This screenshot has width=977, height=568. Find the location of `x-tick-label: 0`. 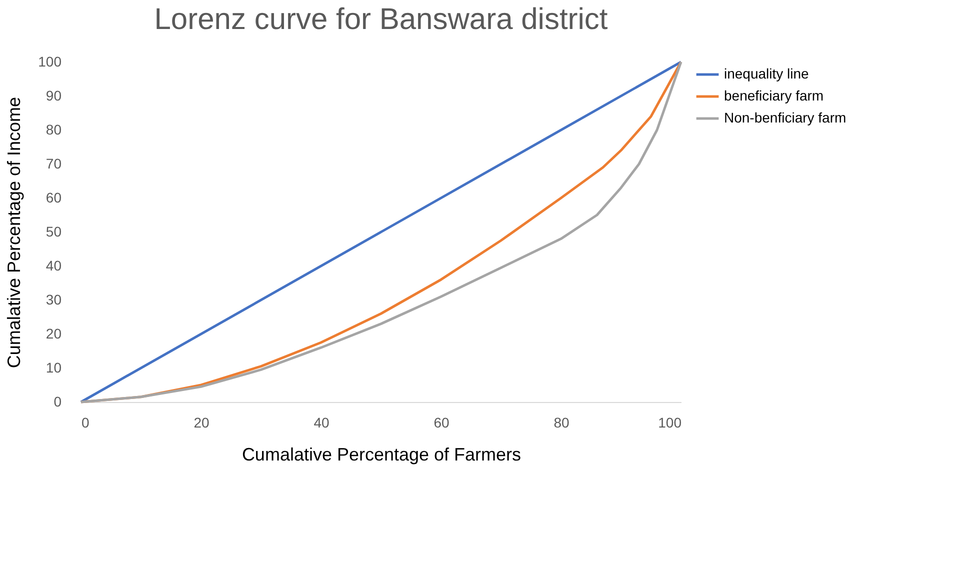

x-tick-label: 0 is located at coordinates (86, 422).